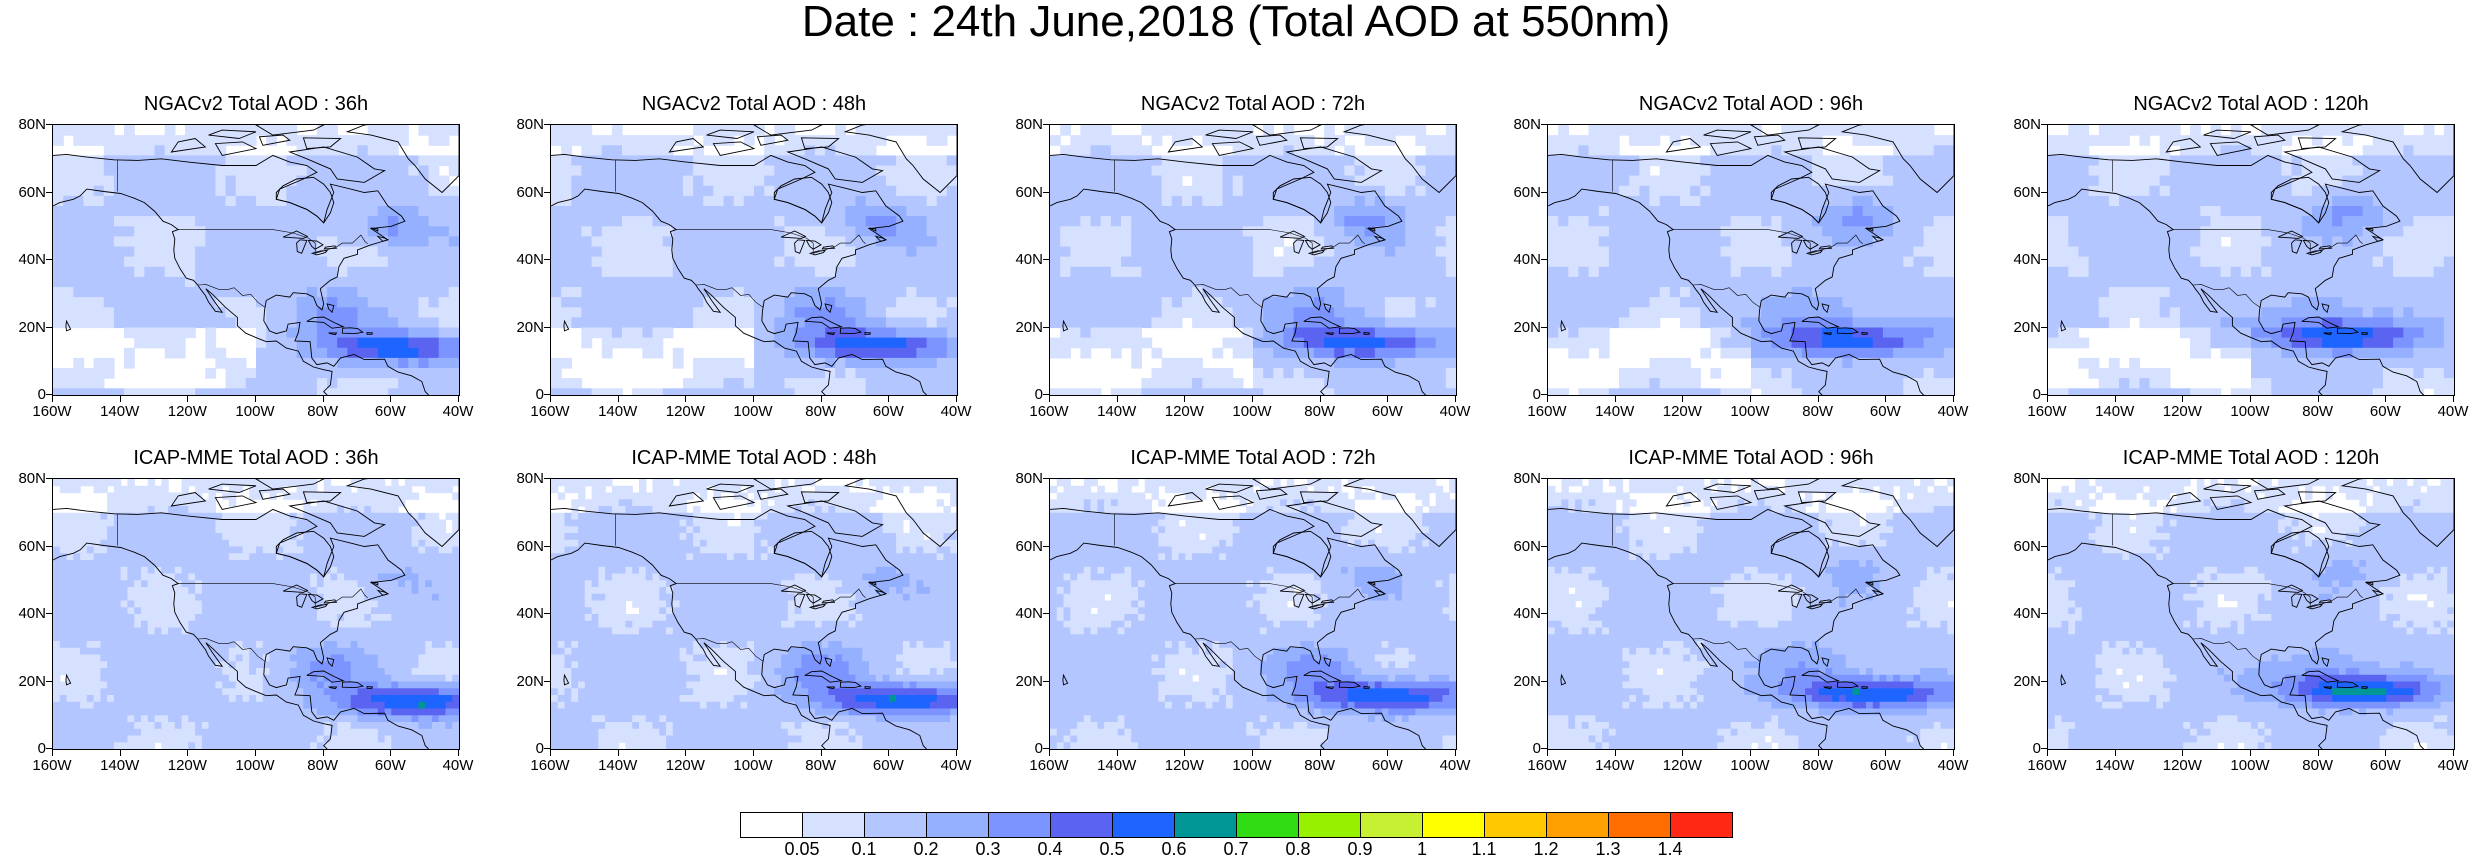 This screenshot has height=862, width=2472. I want to click on lon-tick-label: 60W, so click(2385, 411).